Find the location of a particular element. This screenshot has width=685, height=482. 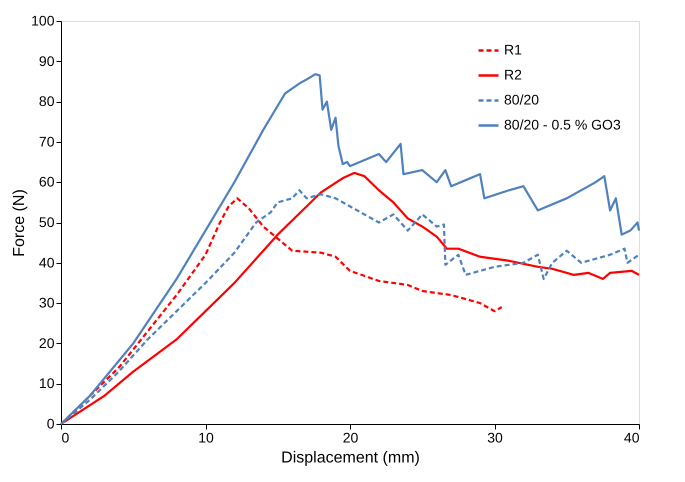

y-tick-label: 40 is located at coordinates (46, 262).